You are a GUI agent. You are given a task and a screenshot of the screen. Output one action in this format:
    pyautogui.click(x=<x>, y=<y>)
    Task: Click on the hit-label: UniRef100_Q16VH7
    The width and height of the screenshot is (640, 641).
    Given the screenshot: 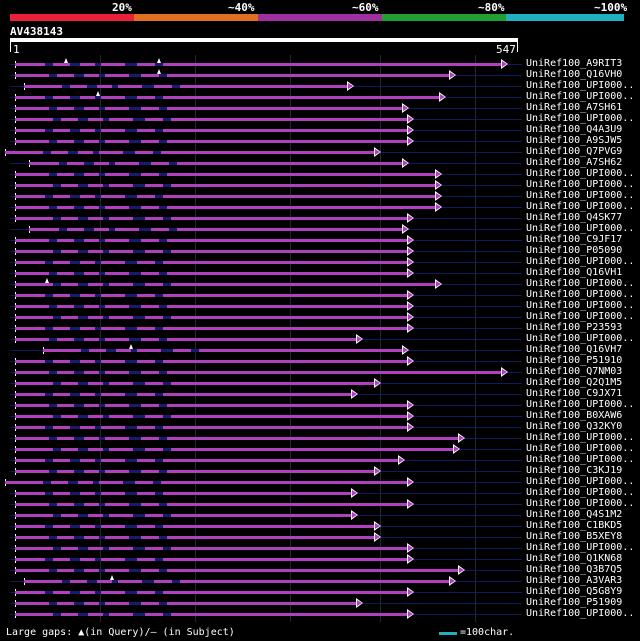 What is the action you would take?
    pyautogui.click(x=574, y=349)
    